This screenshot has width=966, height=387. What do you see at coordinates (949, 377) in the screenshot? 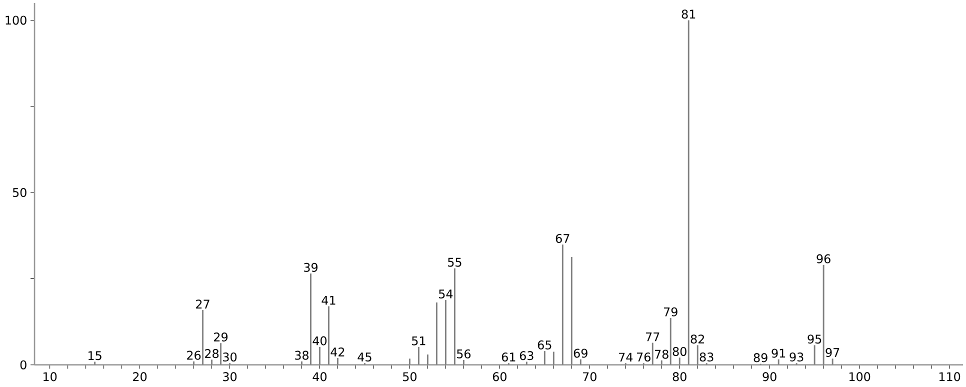
I see `x-tick-label: 110` at bounding box center [949, 377].